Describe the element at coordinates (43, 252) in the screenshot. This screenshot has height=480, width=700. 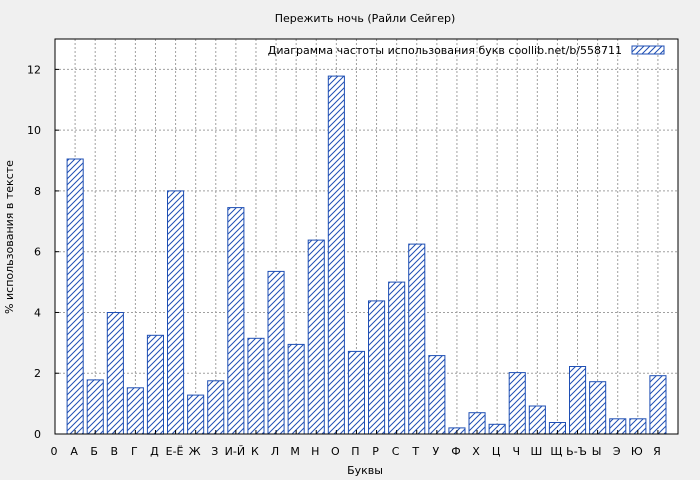
I see `y-axis: 0 2 4 6 8 10 12` at that location.